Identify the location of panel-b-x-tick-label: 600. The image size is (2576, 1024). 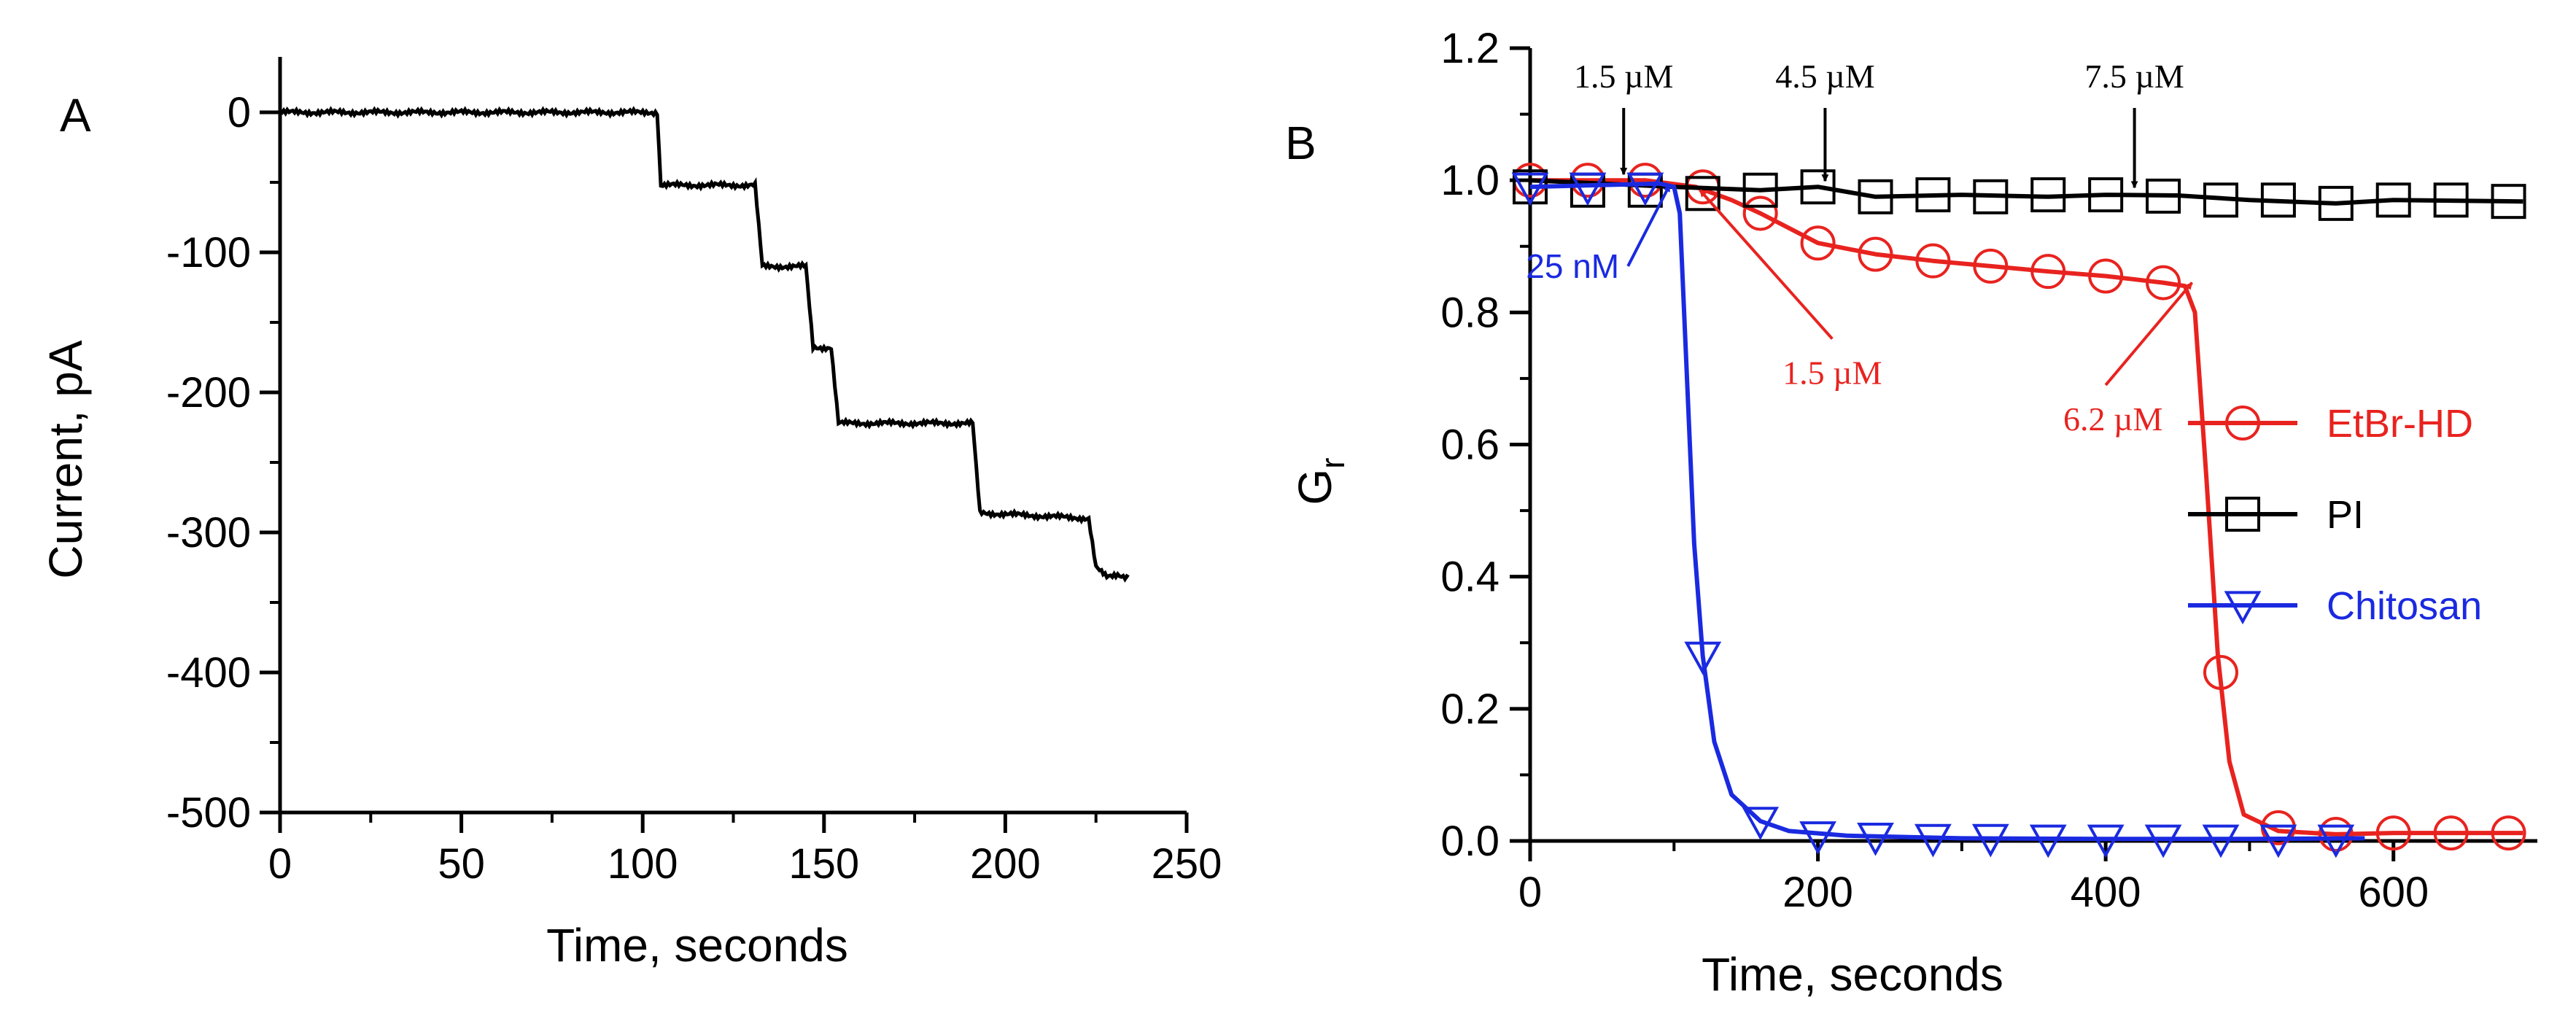
(2394, 892).